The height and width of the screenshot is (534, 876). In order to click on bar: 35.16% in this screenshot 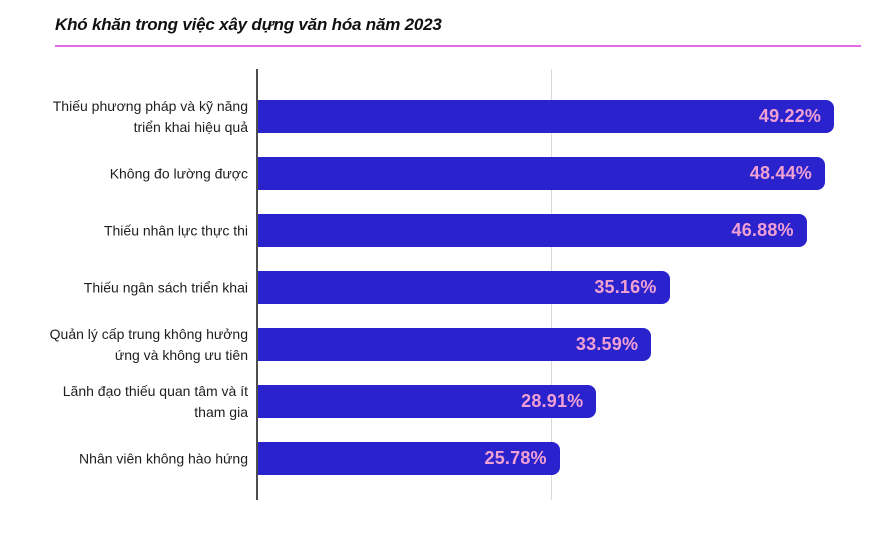, I will do `click(464, 287)`.